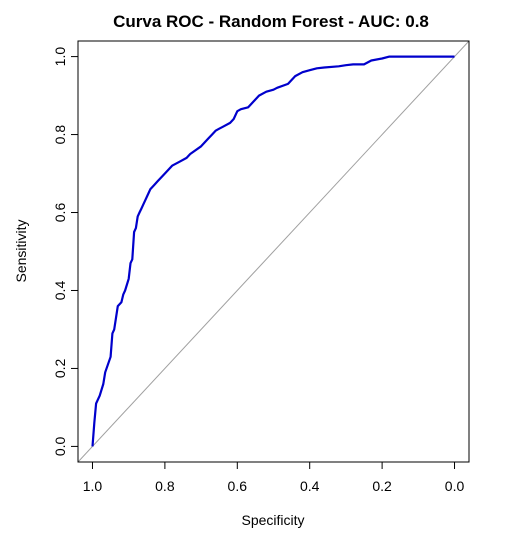 The image size is (509, 540). What do you see at coordinates (60, 135) in the screenshot?
I see `y-tick-label: 0.8` at bounding box center [60, 135].